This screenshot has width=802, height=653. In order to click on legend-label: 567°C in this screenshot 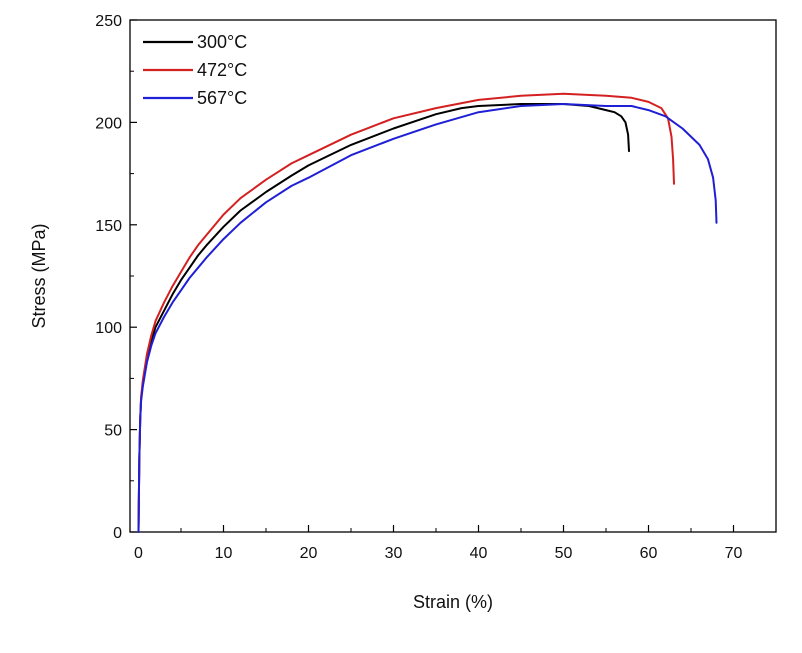, I will do `click(222, 98)`.